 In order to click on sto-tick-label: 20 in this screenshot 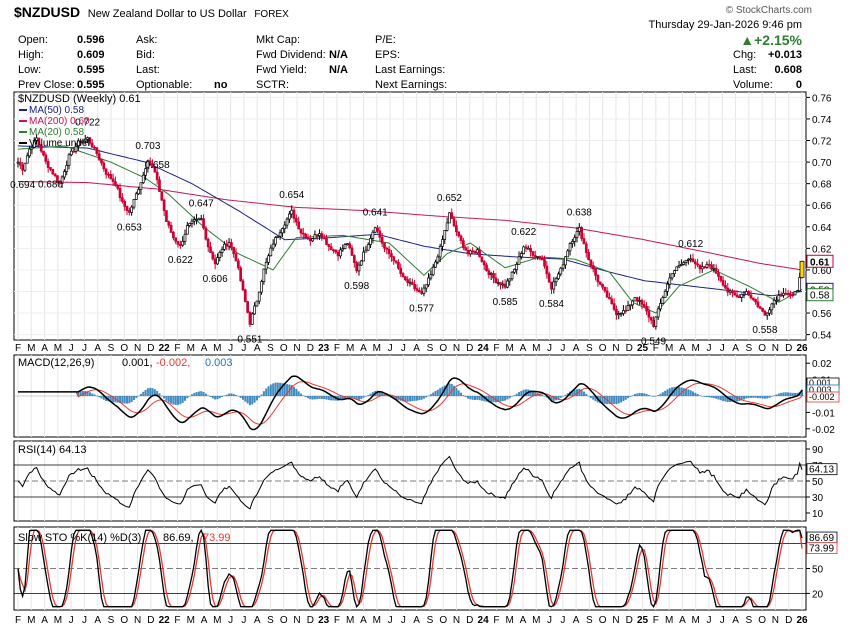, I will do `click(818, 594)`.